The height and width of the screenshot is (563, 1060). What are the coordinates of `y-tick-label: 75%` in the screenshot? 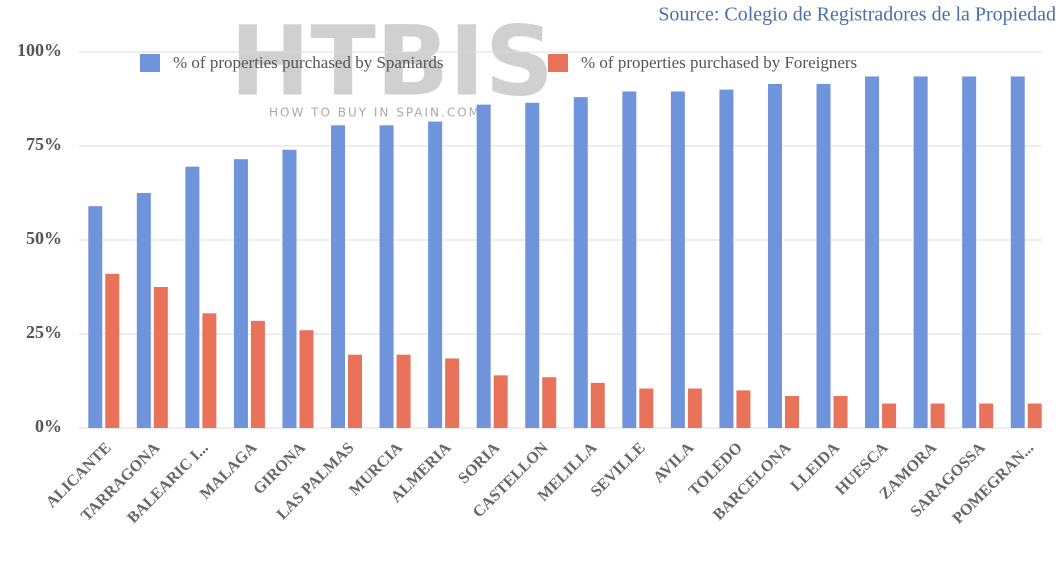 It's located at (44, 144).